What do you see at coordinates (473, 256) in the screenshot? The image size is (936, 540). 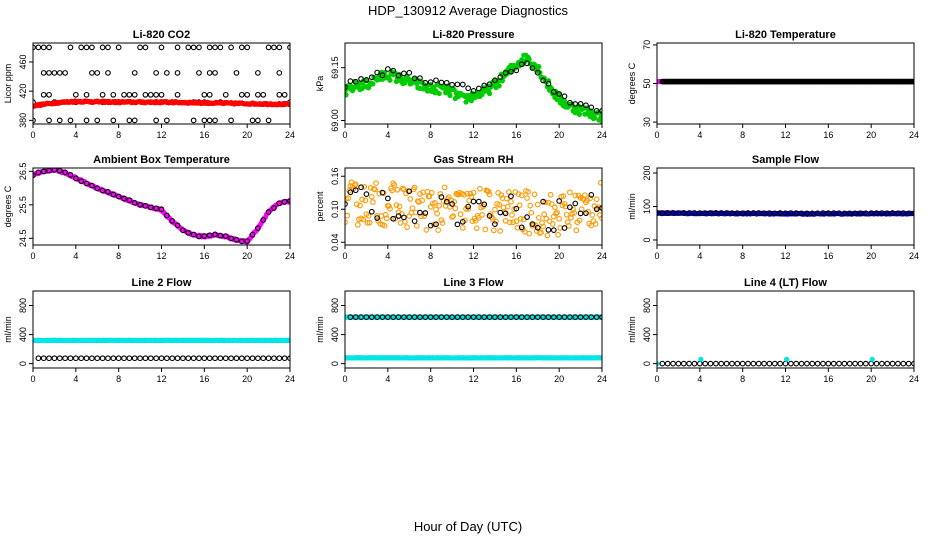 I see `x-tick-label: 12` at bounding box center [473, 256].